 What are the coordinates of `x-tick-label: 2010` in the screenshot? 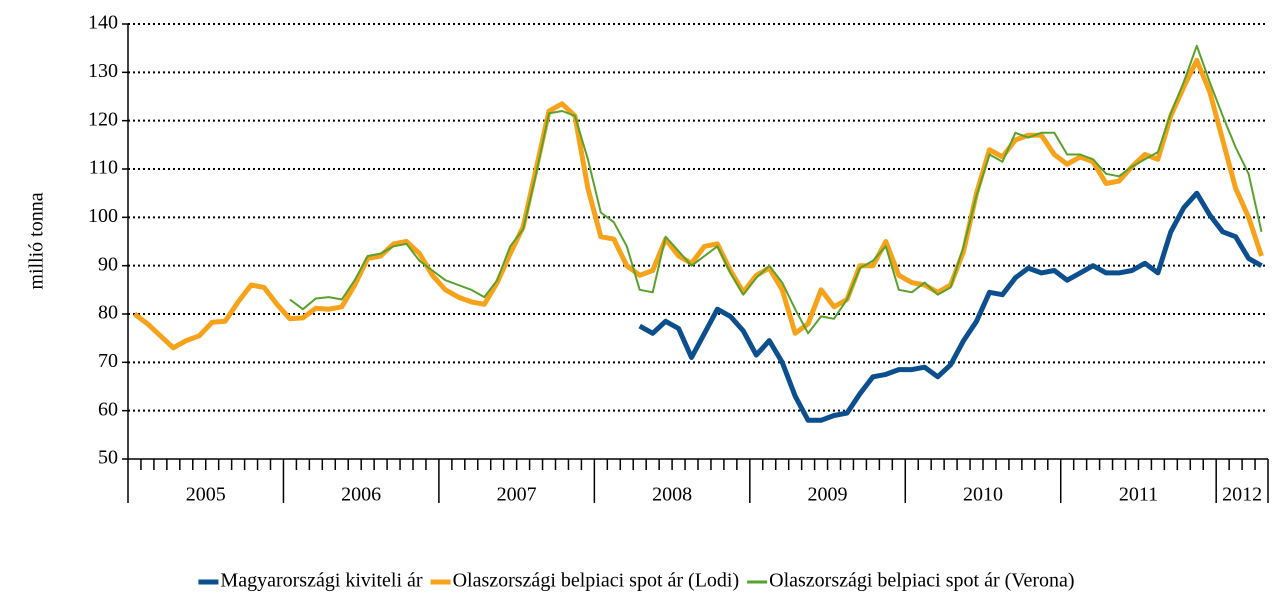 It's located at (983, 495).